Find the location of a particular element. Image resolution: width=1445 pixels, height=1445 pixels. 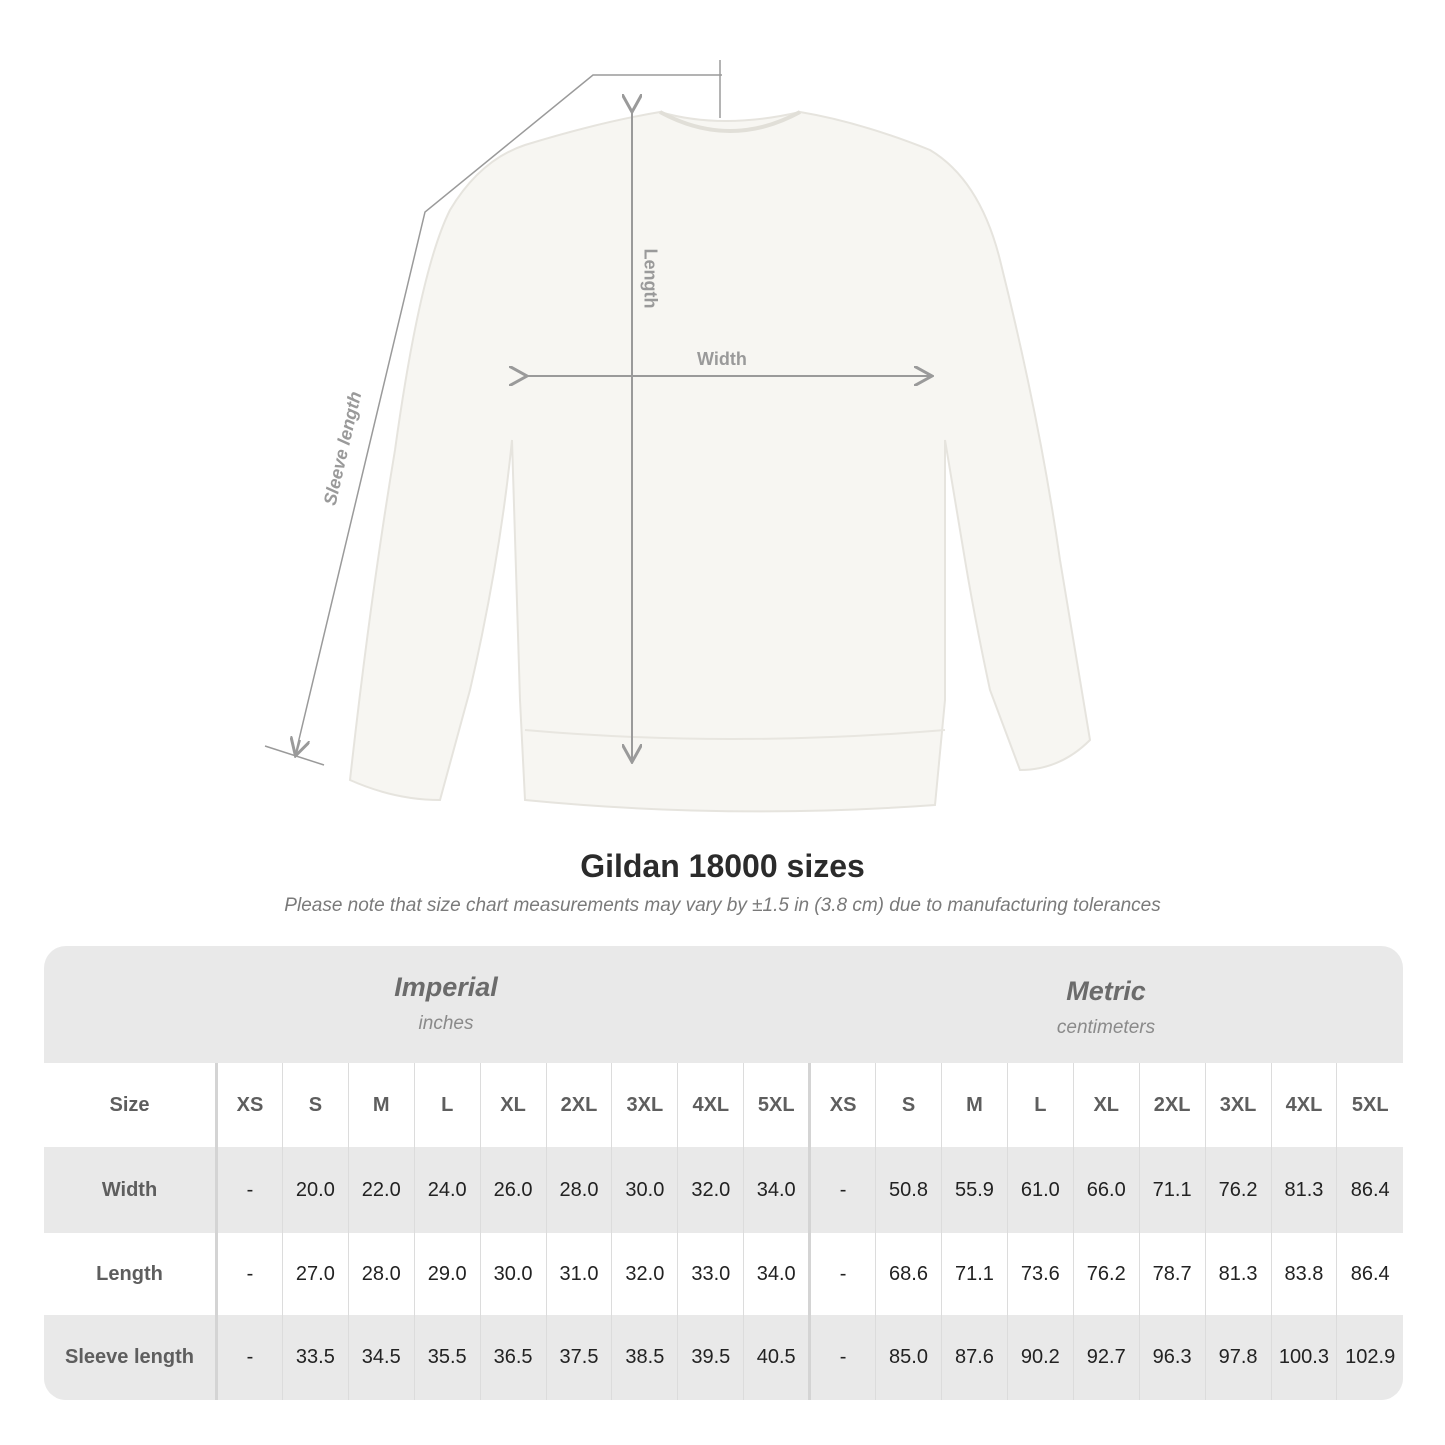

imperial-value: 35.5 is located at coordinates (447, 1357).